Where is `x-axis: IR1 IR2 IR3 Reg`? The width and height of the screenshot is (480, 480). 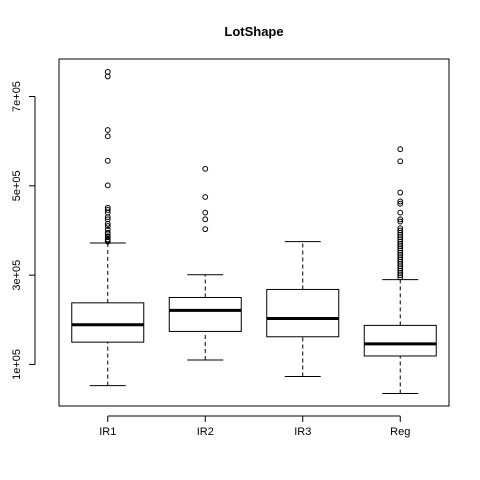 x-axis: IR1 IR2 IR3 Reg is located at coordinates (254, 426).